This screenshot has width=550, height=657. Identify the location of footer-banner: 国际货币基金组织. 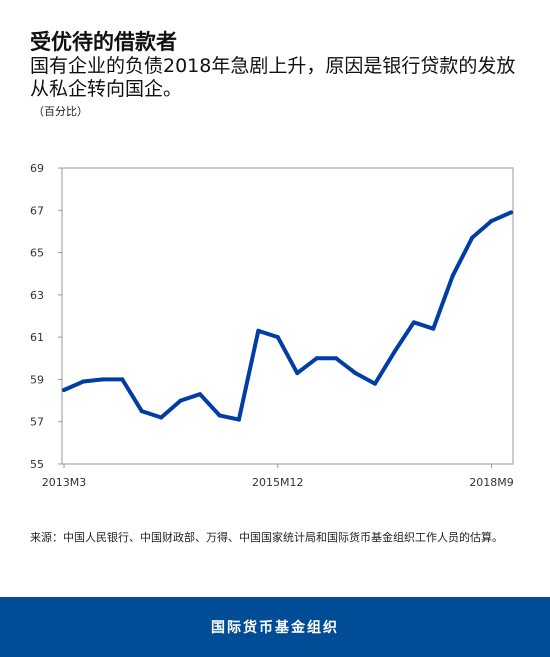
(275, 627).